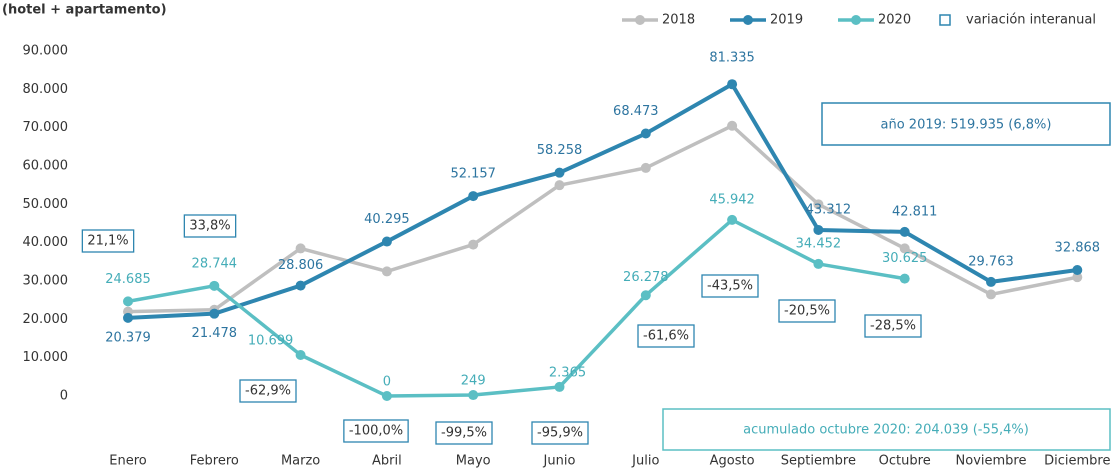 This screenshot has width=1114, height=468. I want to click on variation-label: -20,5%, so click(807, 311).